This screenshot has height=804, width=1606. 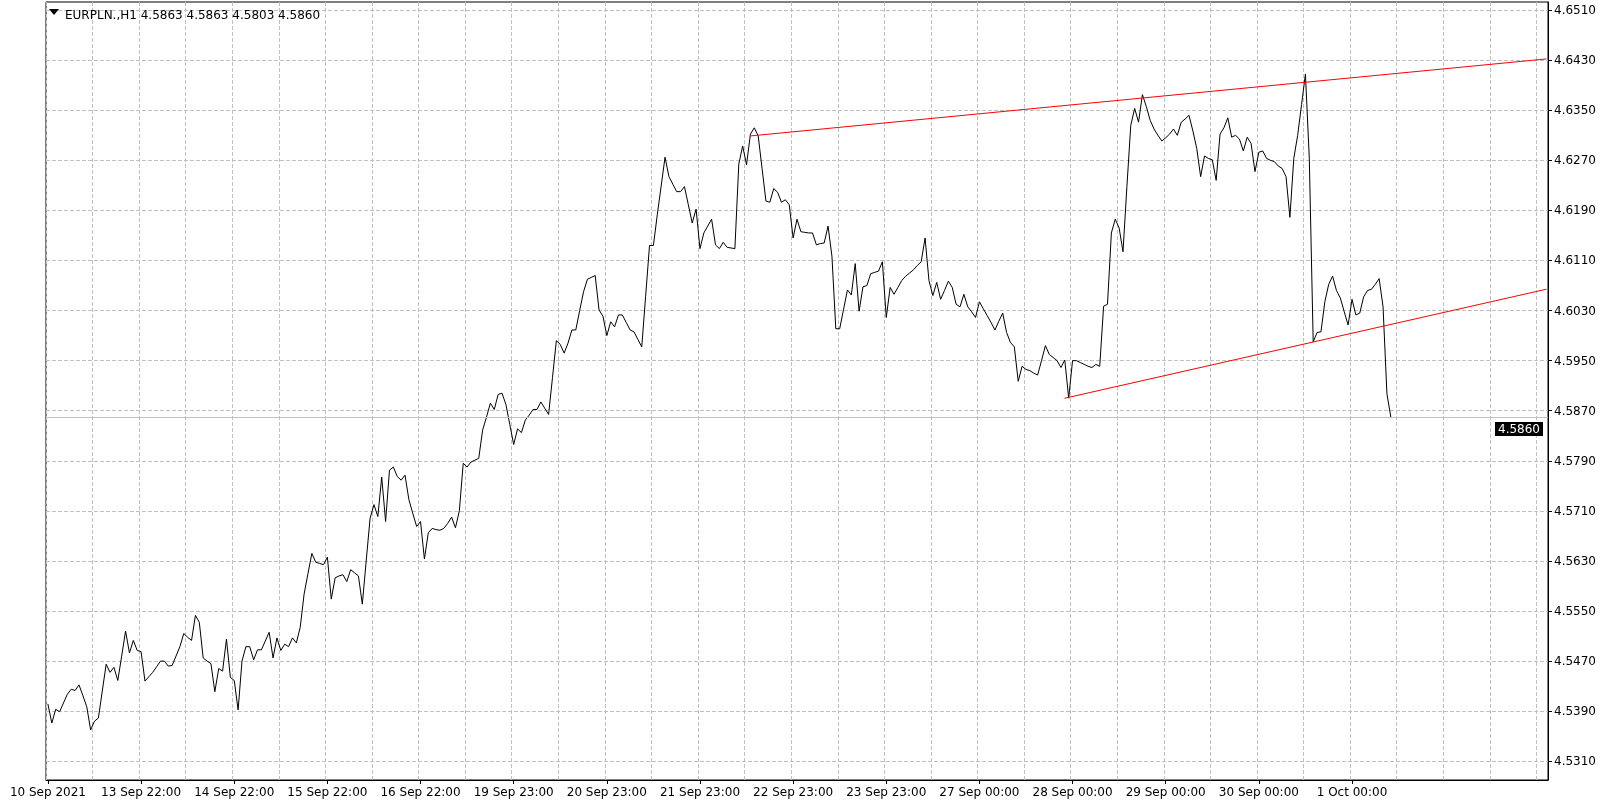 What do you see at coordinates (1575, 410) in the screenshot?
I see `y-tick-label: 4.5870` at bounding box center [1575, 410].